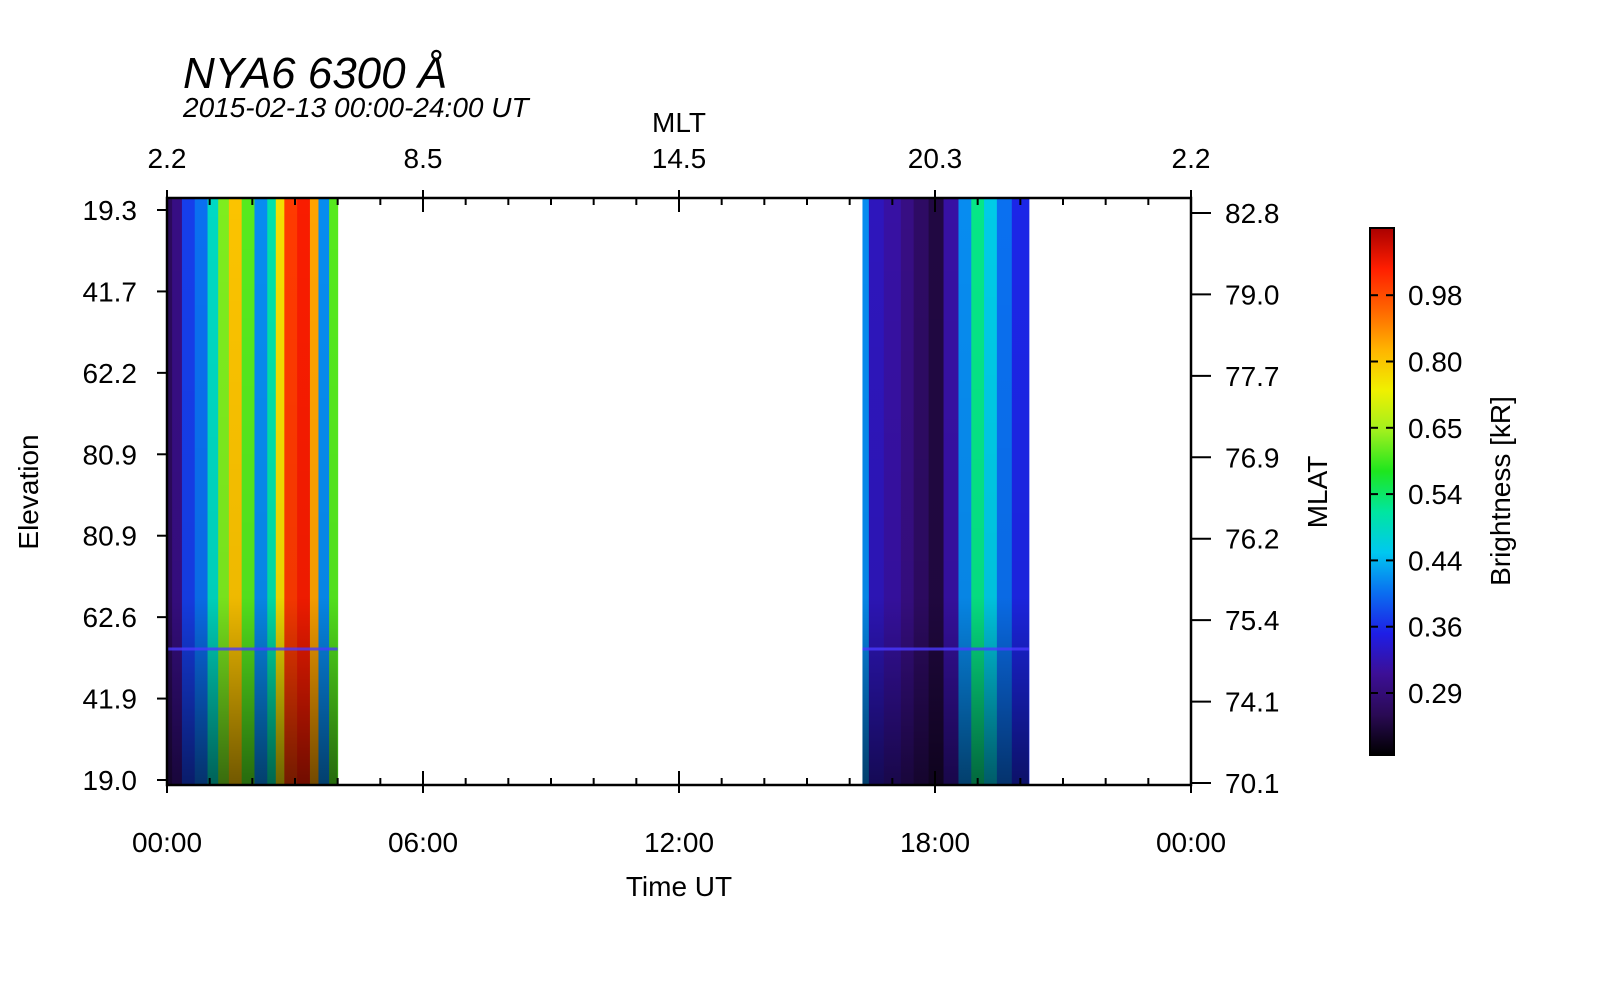  What do you see at coordinates (356, 107) in the screenshot?
I see `chart-subtitle: 2015-02-13 00:00-24:00 UT` at bounding box center [356, 107].